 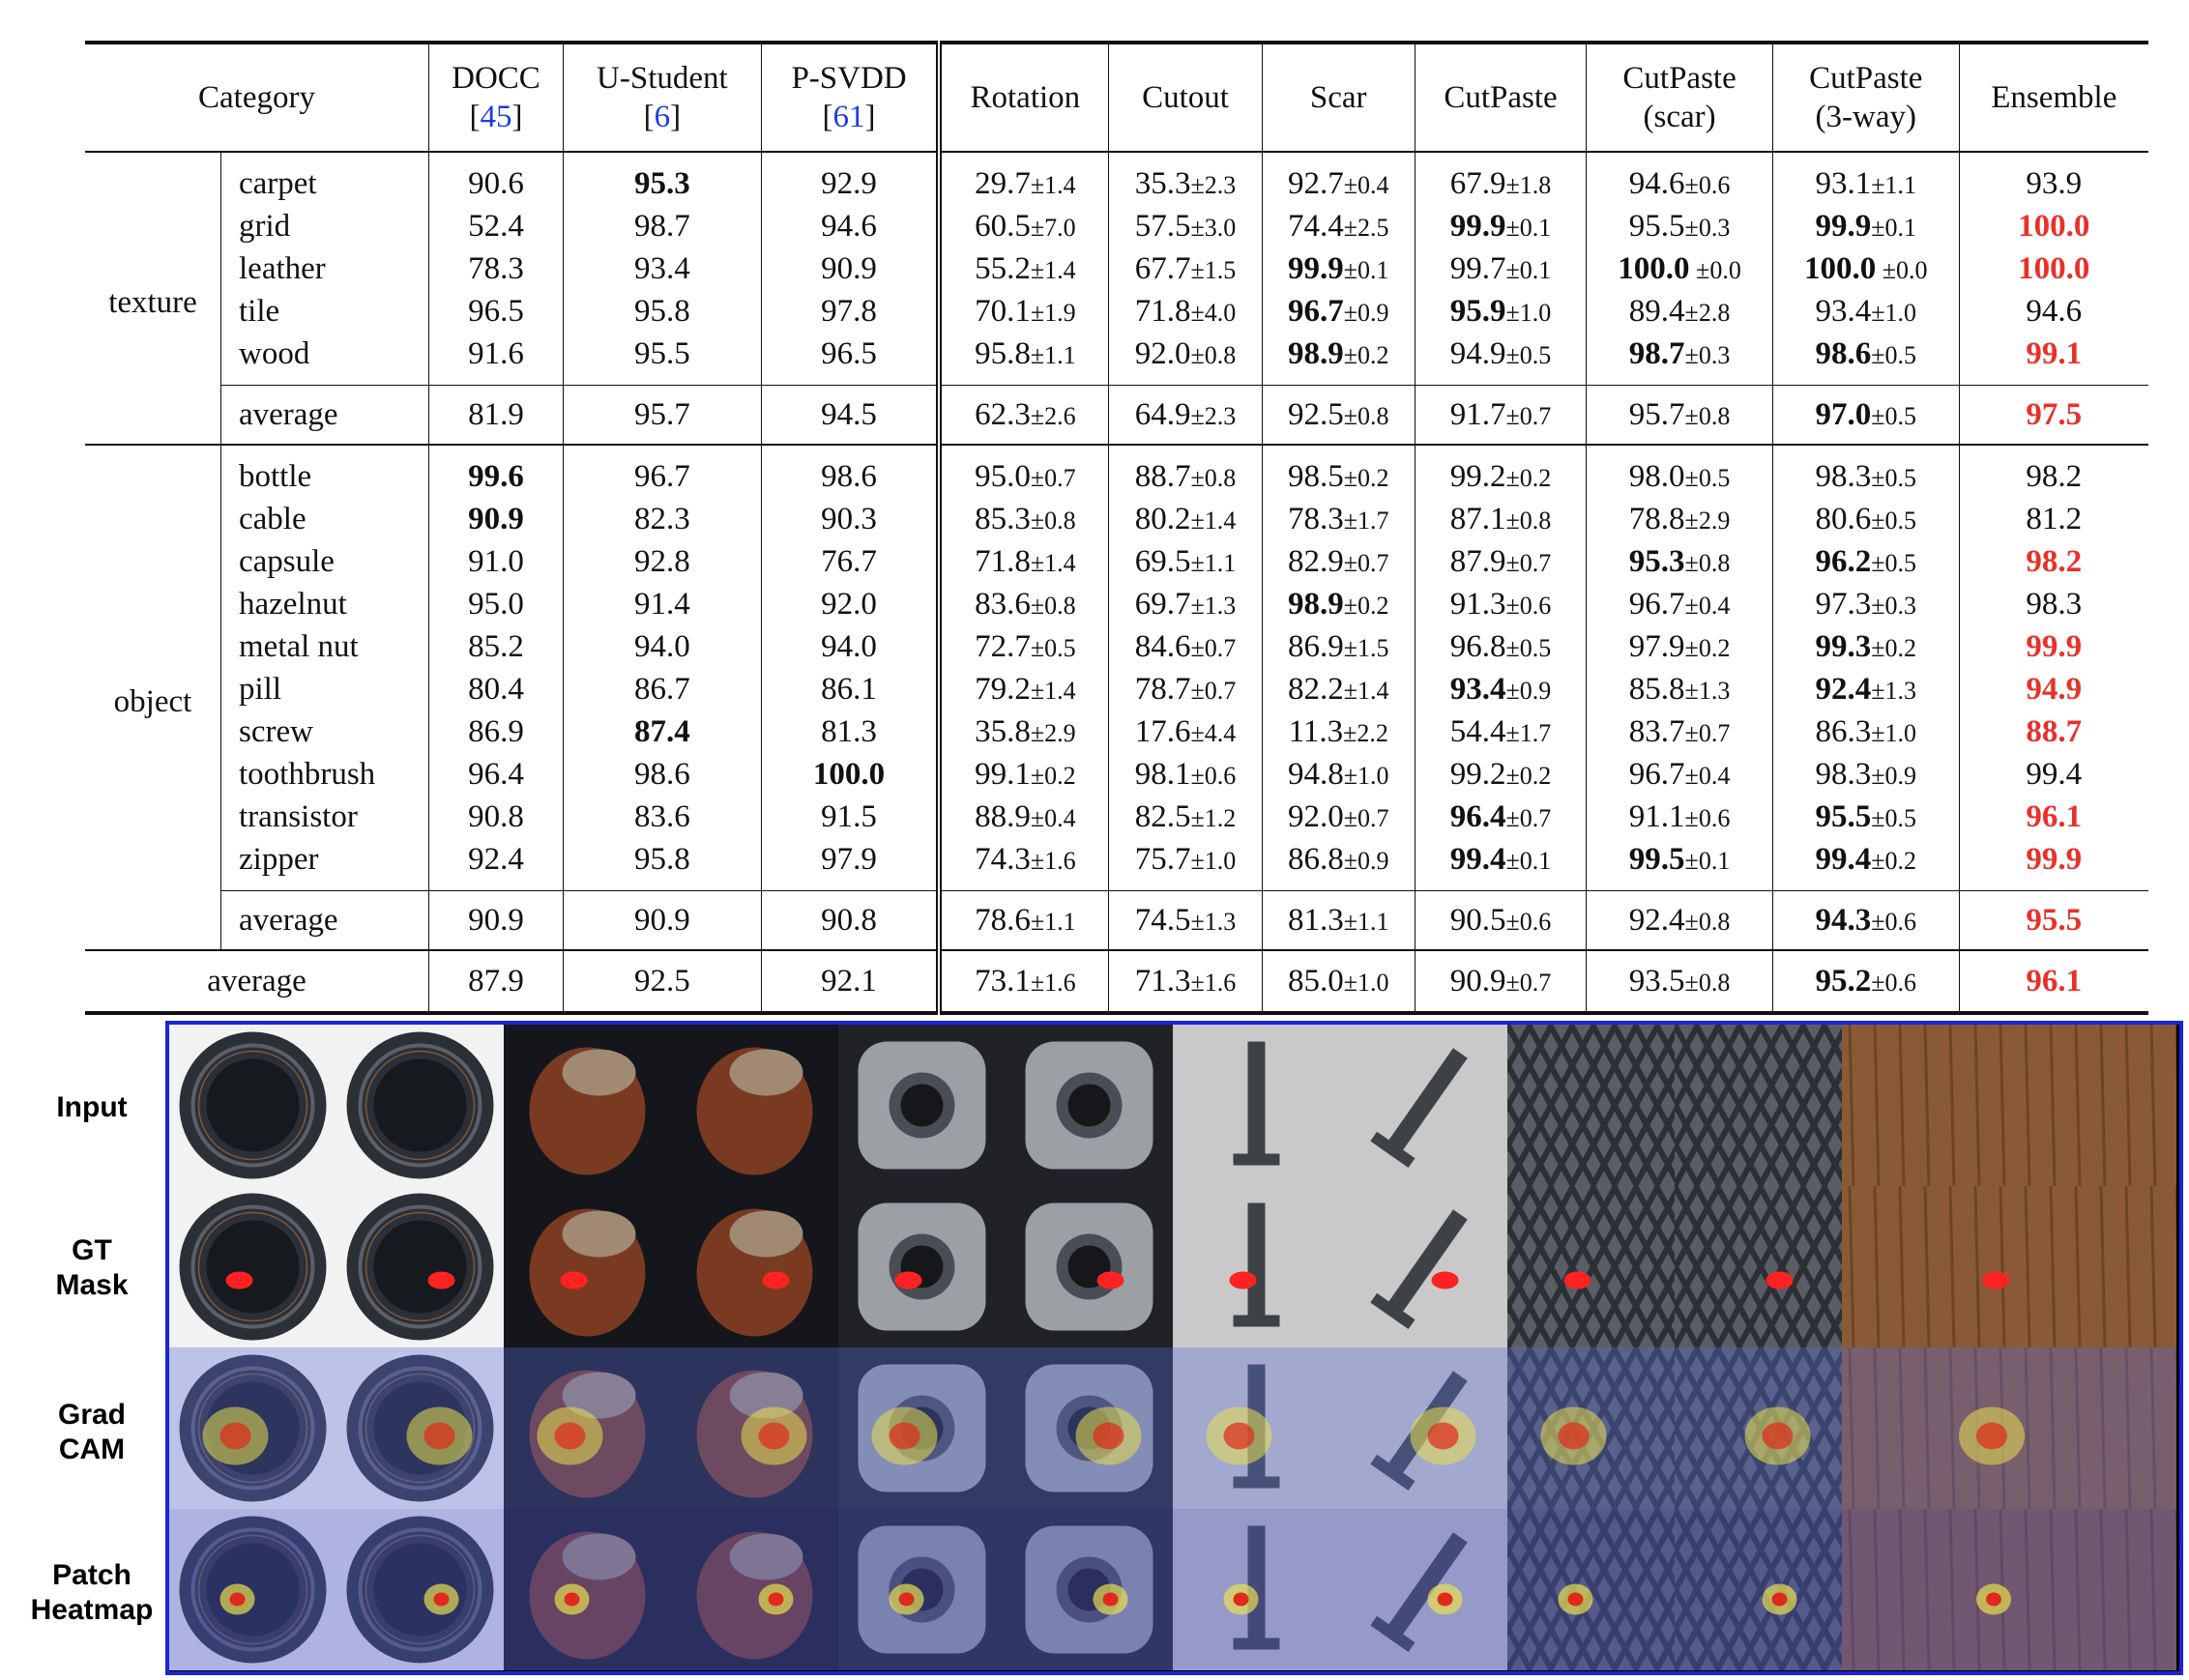 I want to click on cell-rot: 29.7±1.4, so click(x=1023, y=179).